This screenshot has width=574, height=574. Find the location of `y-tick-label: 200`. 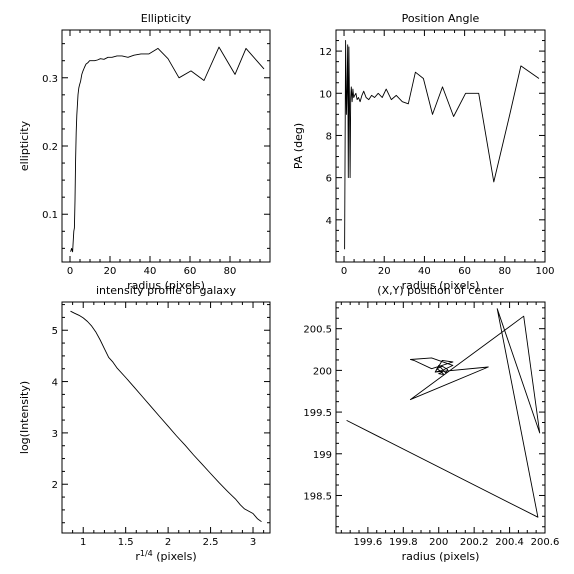

y-tick-label: 200 is located at coordinates (322, 371).